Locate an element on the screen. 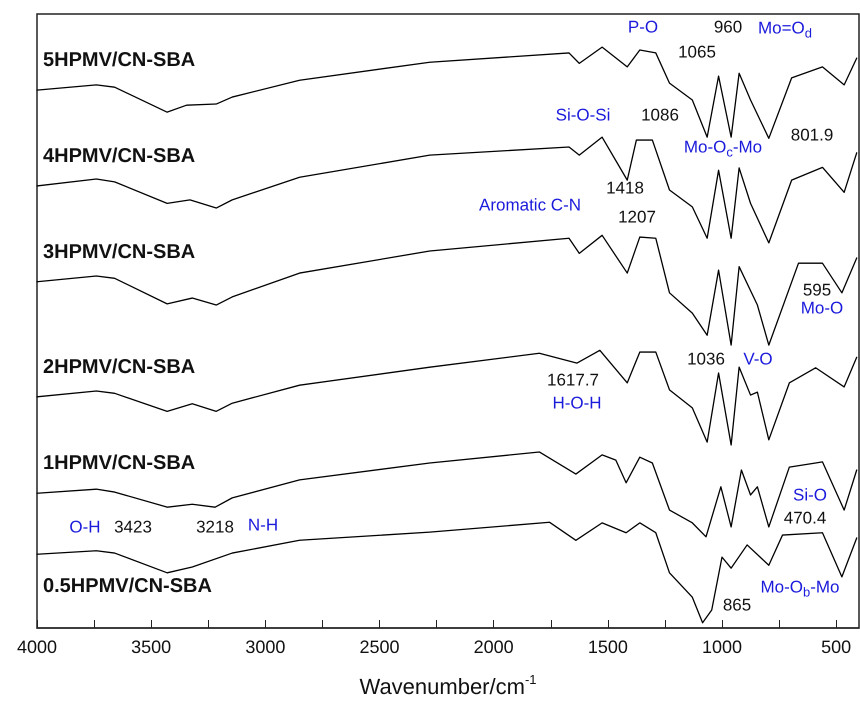 This screenshot has width=860, height=715. annotation: 3218 is located at coordinates (215, 527).